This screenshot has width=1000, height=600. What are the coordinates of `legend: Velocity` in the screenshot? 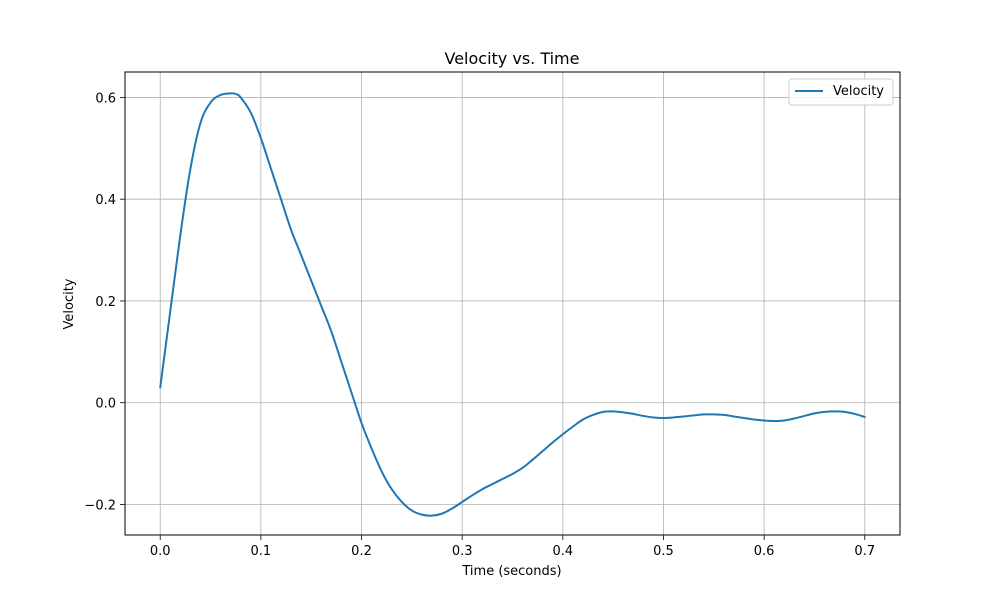 It's located at (841, 92).